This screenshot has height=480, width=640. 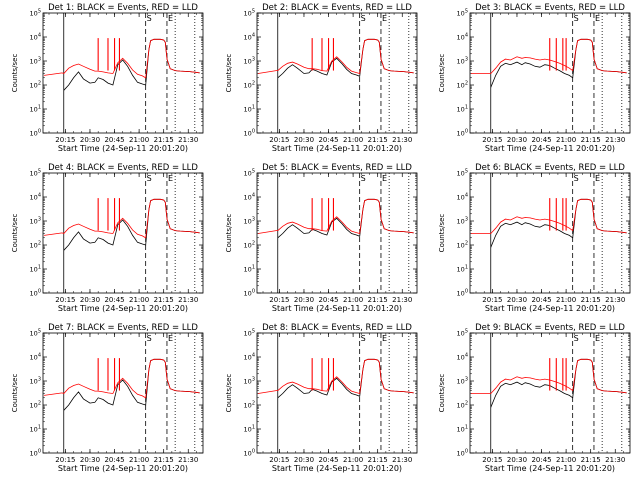 I want to click on chart-title: Det 2: BLACK = Events, RED = LLD, so click(x=337, y=8).